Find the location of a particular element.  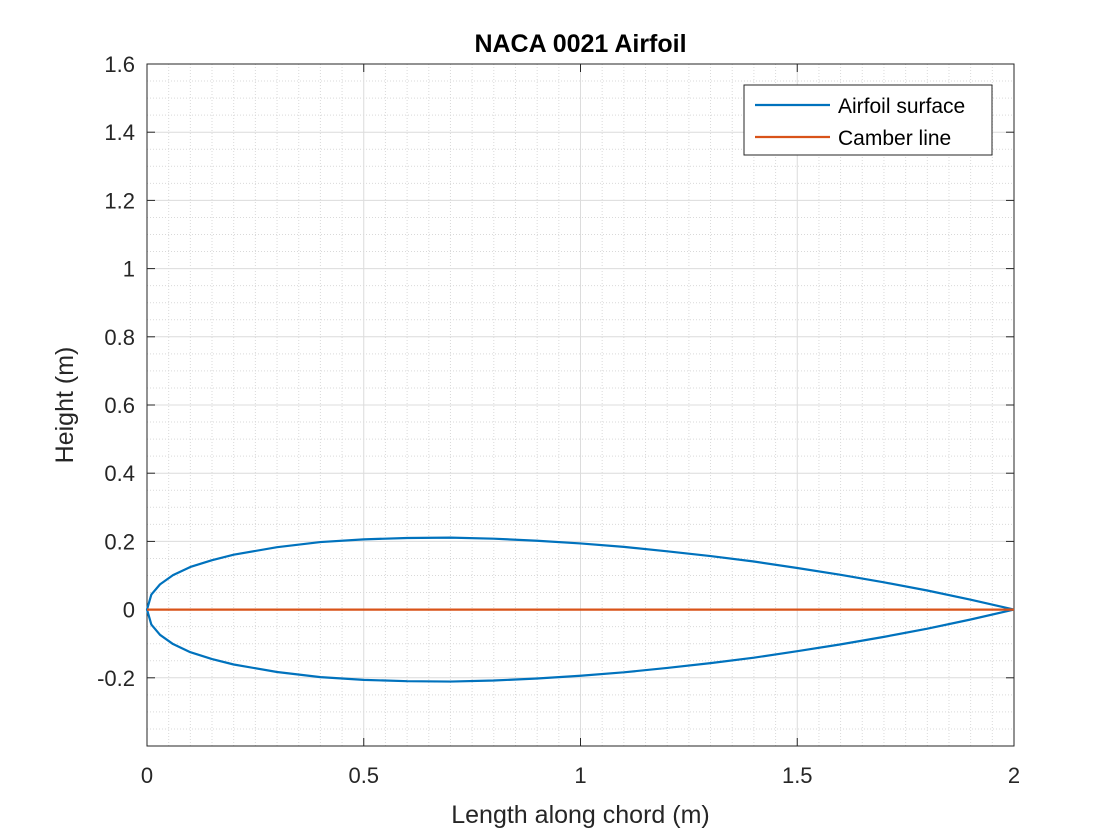

y-tick-label: 0 is located at coordinates (129, 610).